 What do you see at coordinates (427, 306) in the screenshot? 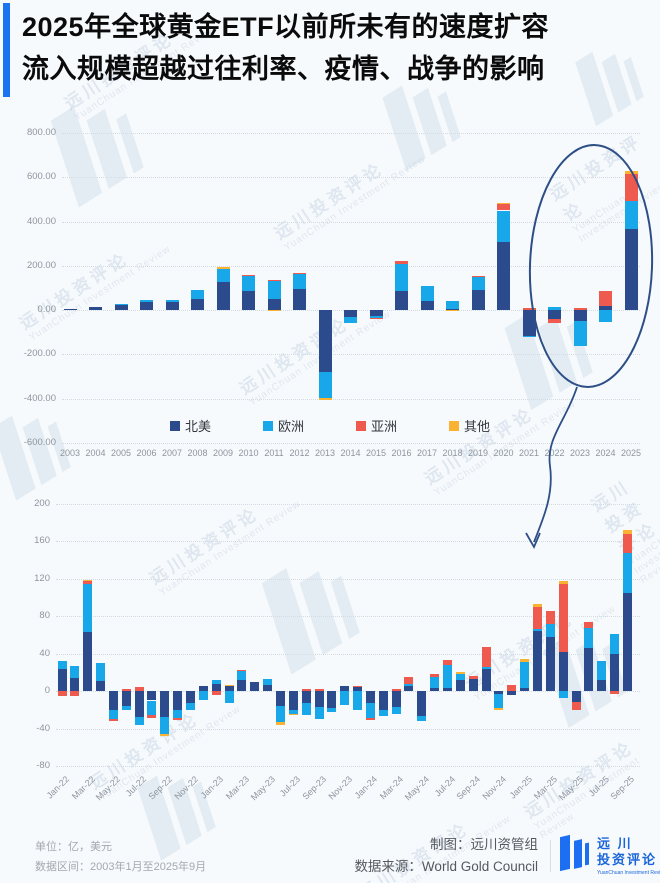
I see `bar-segment-2017` at bounding box center [427, 306].